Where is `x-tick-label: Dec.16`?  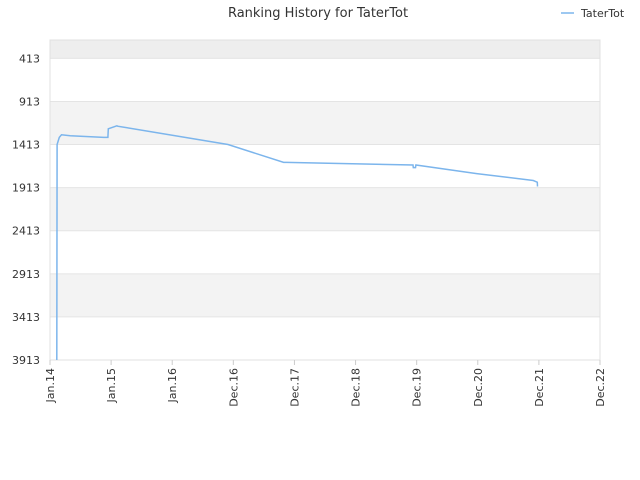
x-tick-label: Dec.16 is located at coordinates (233, 387).